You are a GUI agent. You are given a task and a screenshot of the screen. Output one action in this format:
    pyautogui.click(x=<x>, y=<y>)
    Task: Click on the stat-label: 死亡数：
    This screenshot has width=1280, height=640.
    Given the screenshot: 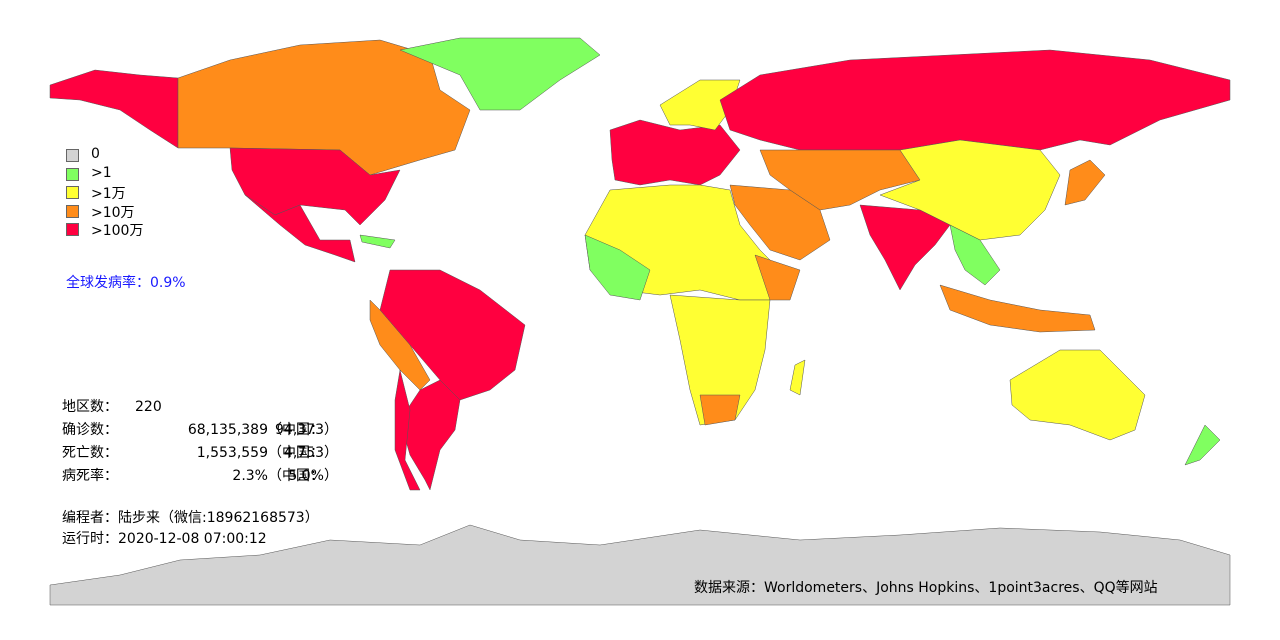 What is the action you would take?
    pyautogui.click(x=90, y=453)
    